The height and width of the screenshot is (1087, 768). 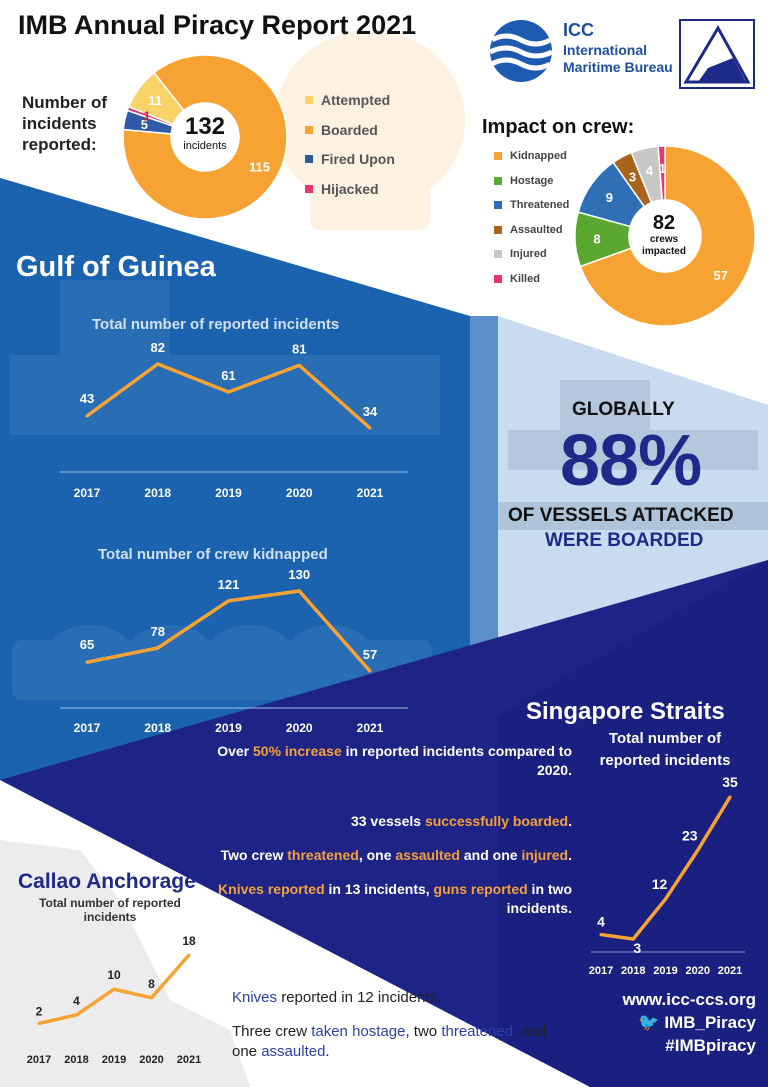 I want to click on data-label: 82, so click(x=158, y=347).